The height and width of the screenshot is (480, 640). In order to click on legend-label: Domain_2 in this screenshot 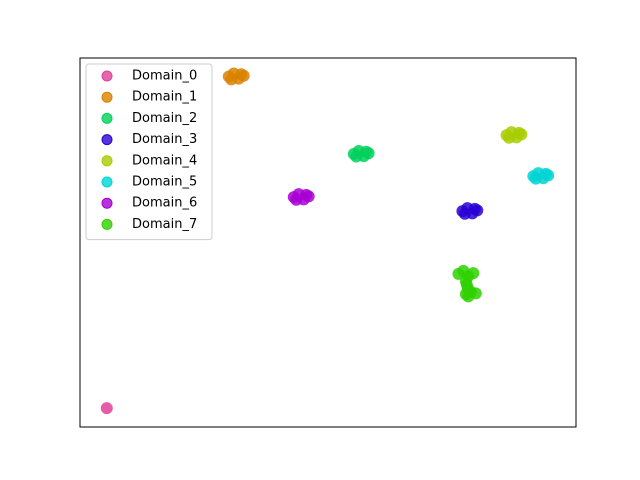, I will do `click(164, 118)`.